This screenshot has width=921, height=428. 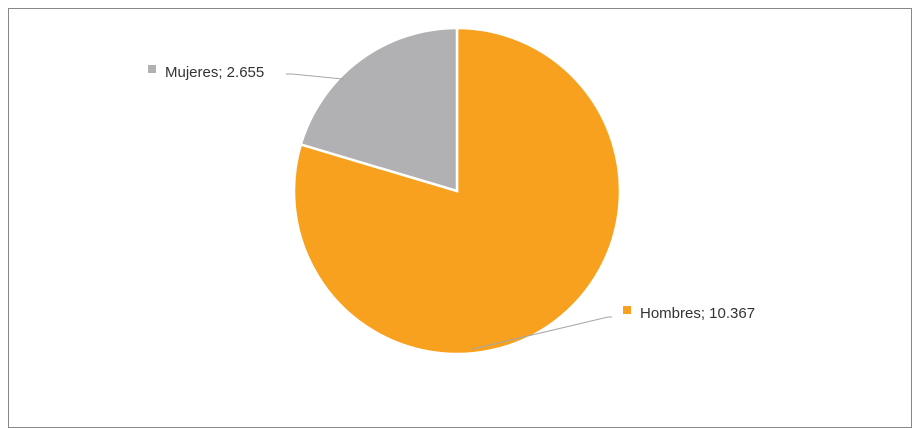 What do you see at coordinates (379, 109) in the screenshot?
I see `pie-slice-mujeres` at bounding box center [379, 109].